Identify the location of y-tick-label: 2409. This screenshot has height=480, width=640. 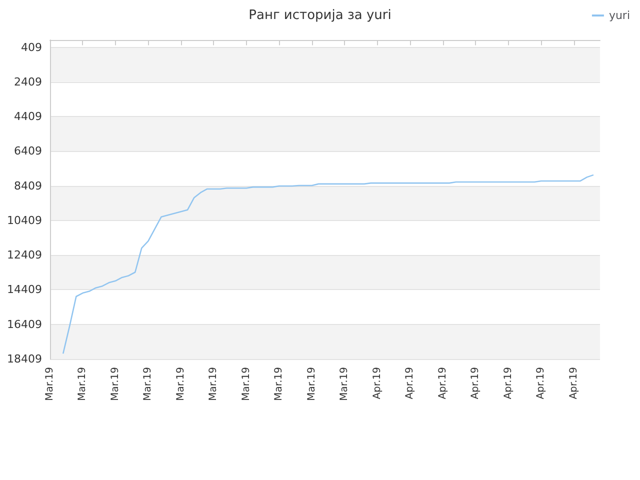
(28, 81).